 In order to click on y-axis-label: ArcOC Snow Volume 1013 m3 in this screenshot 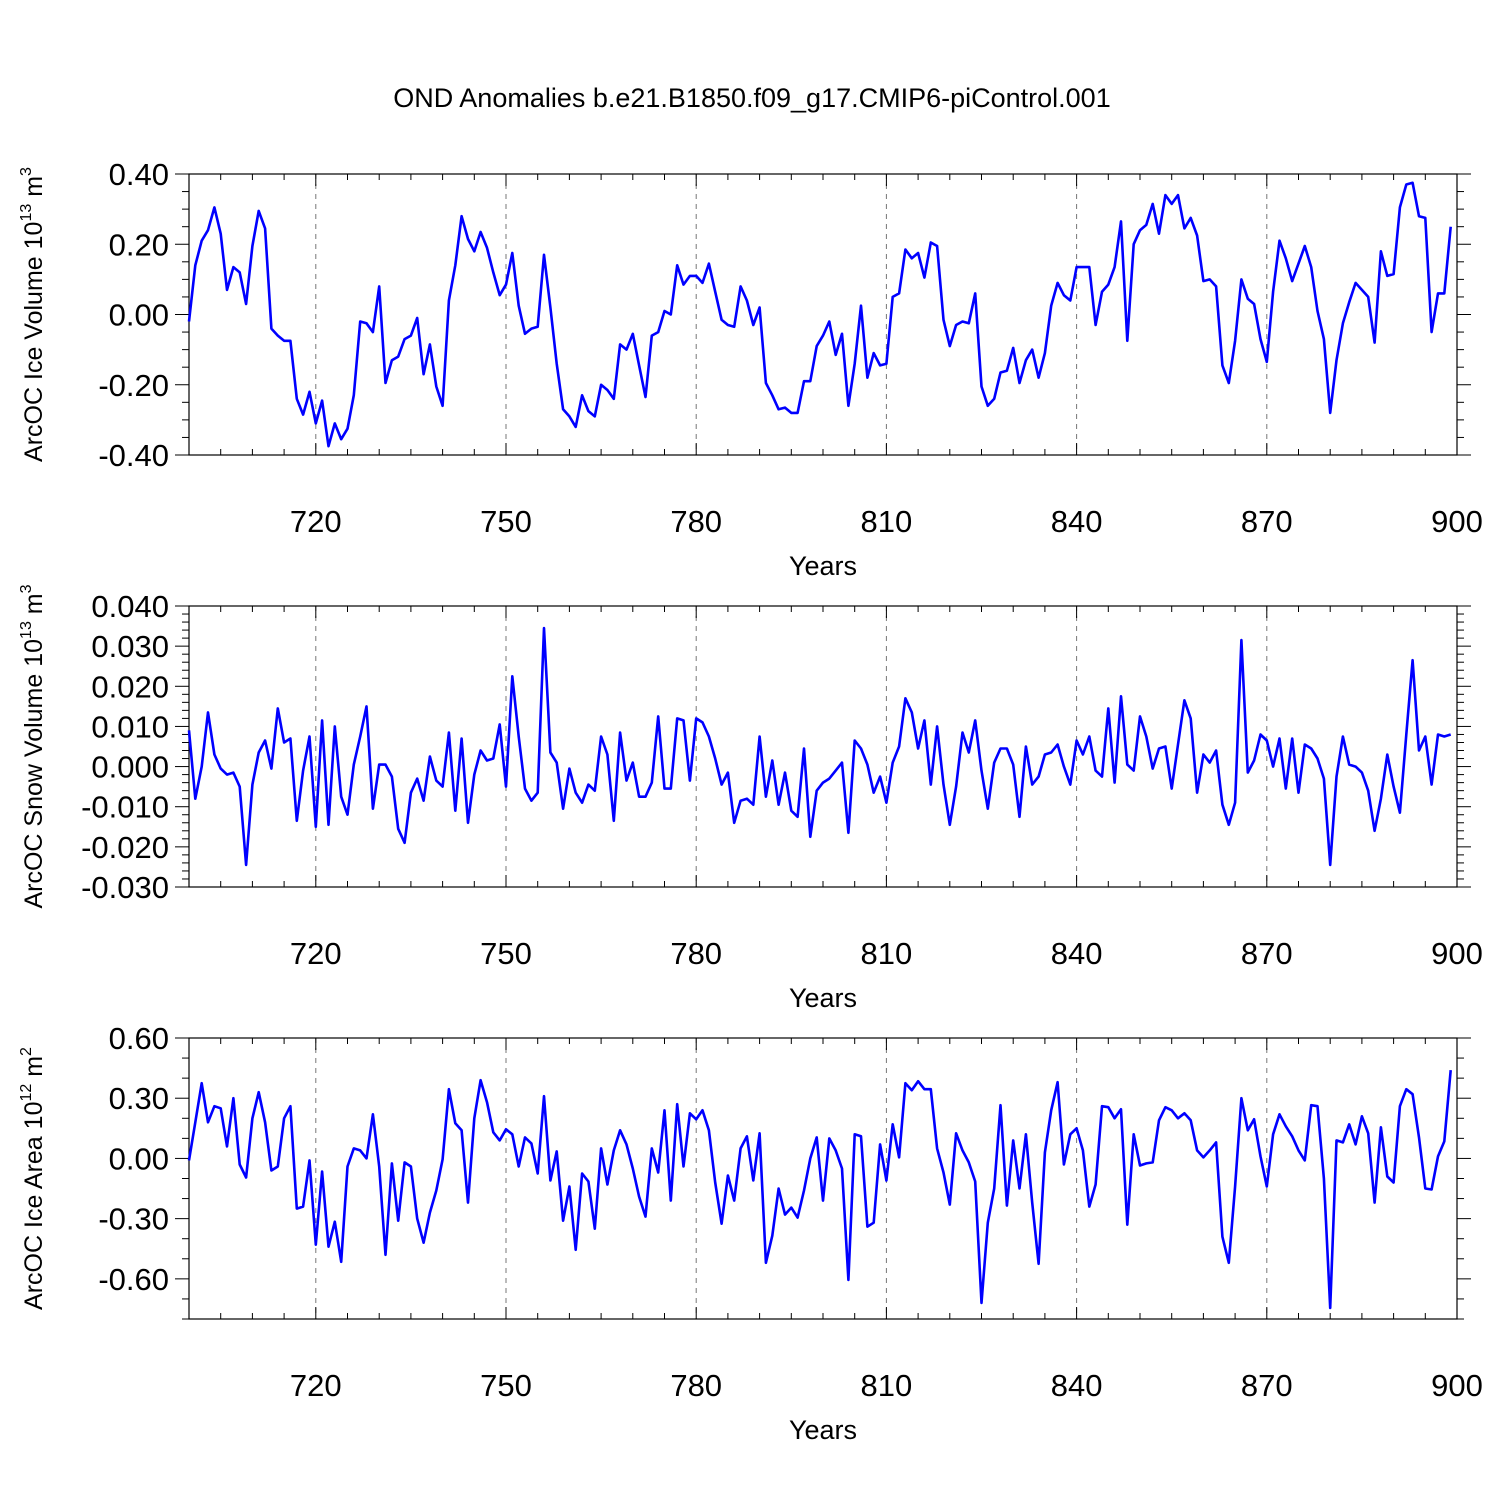, I will do `click(33, 746)`.